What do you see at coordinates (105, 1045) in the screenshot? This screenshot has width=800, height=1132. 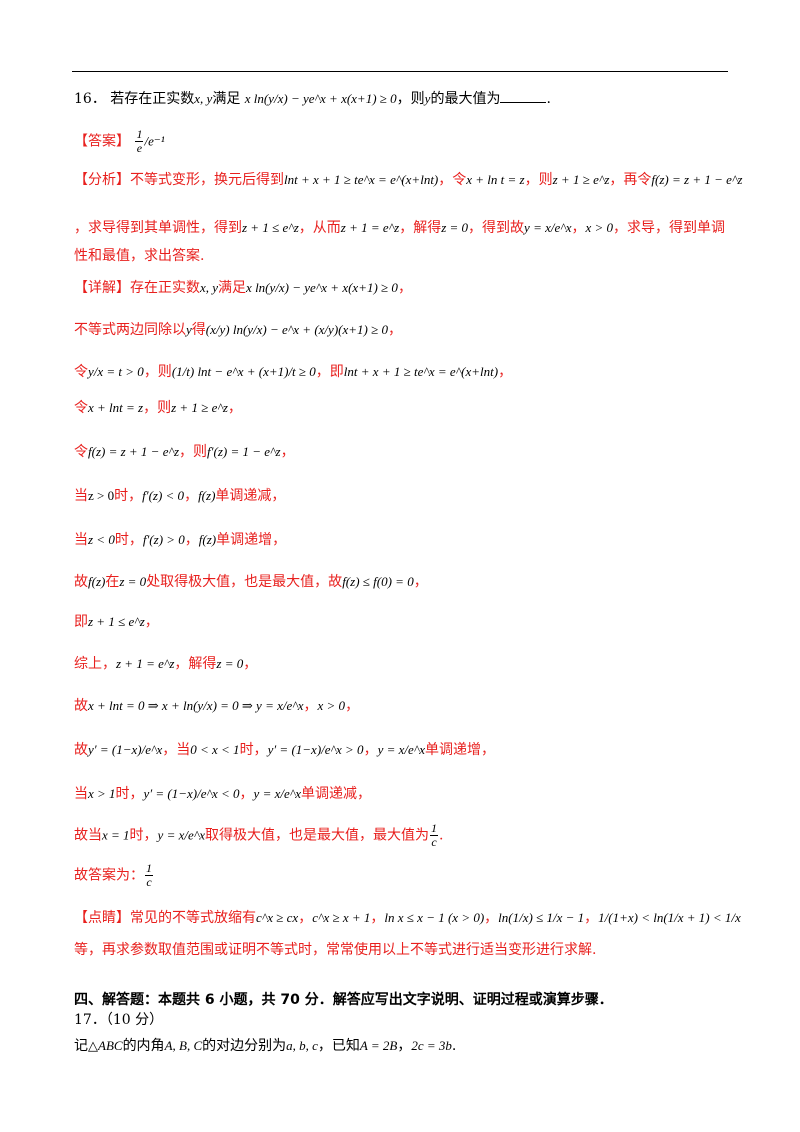 I see `q17-expr: △ABC` at bounding box center [105, 1045].